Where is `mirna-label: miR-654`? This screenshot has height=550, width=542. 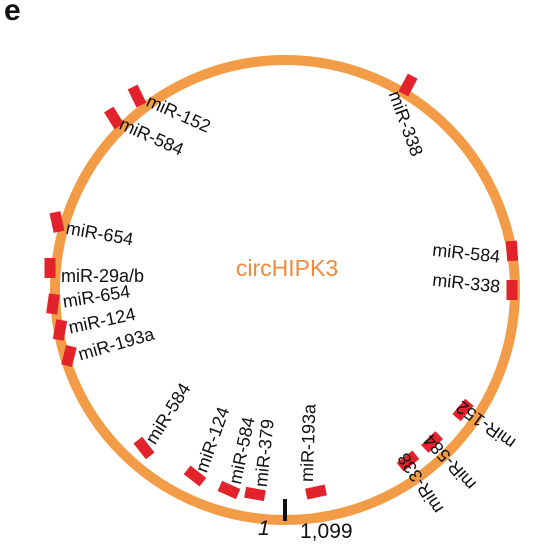
mirna-label: miR-654 is located at coordinates (99, 234).